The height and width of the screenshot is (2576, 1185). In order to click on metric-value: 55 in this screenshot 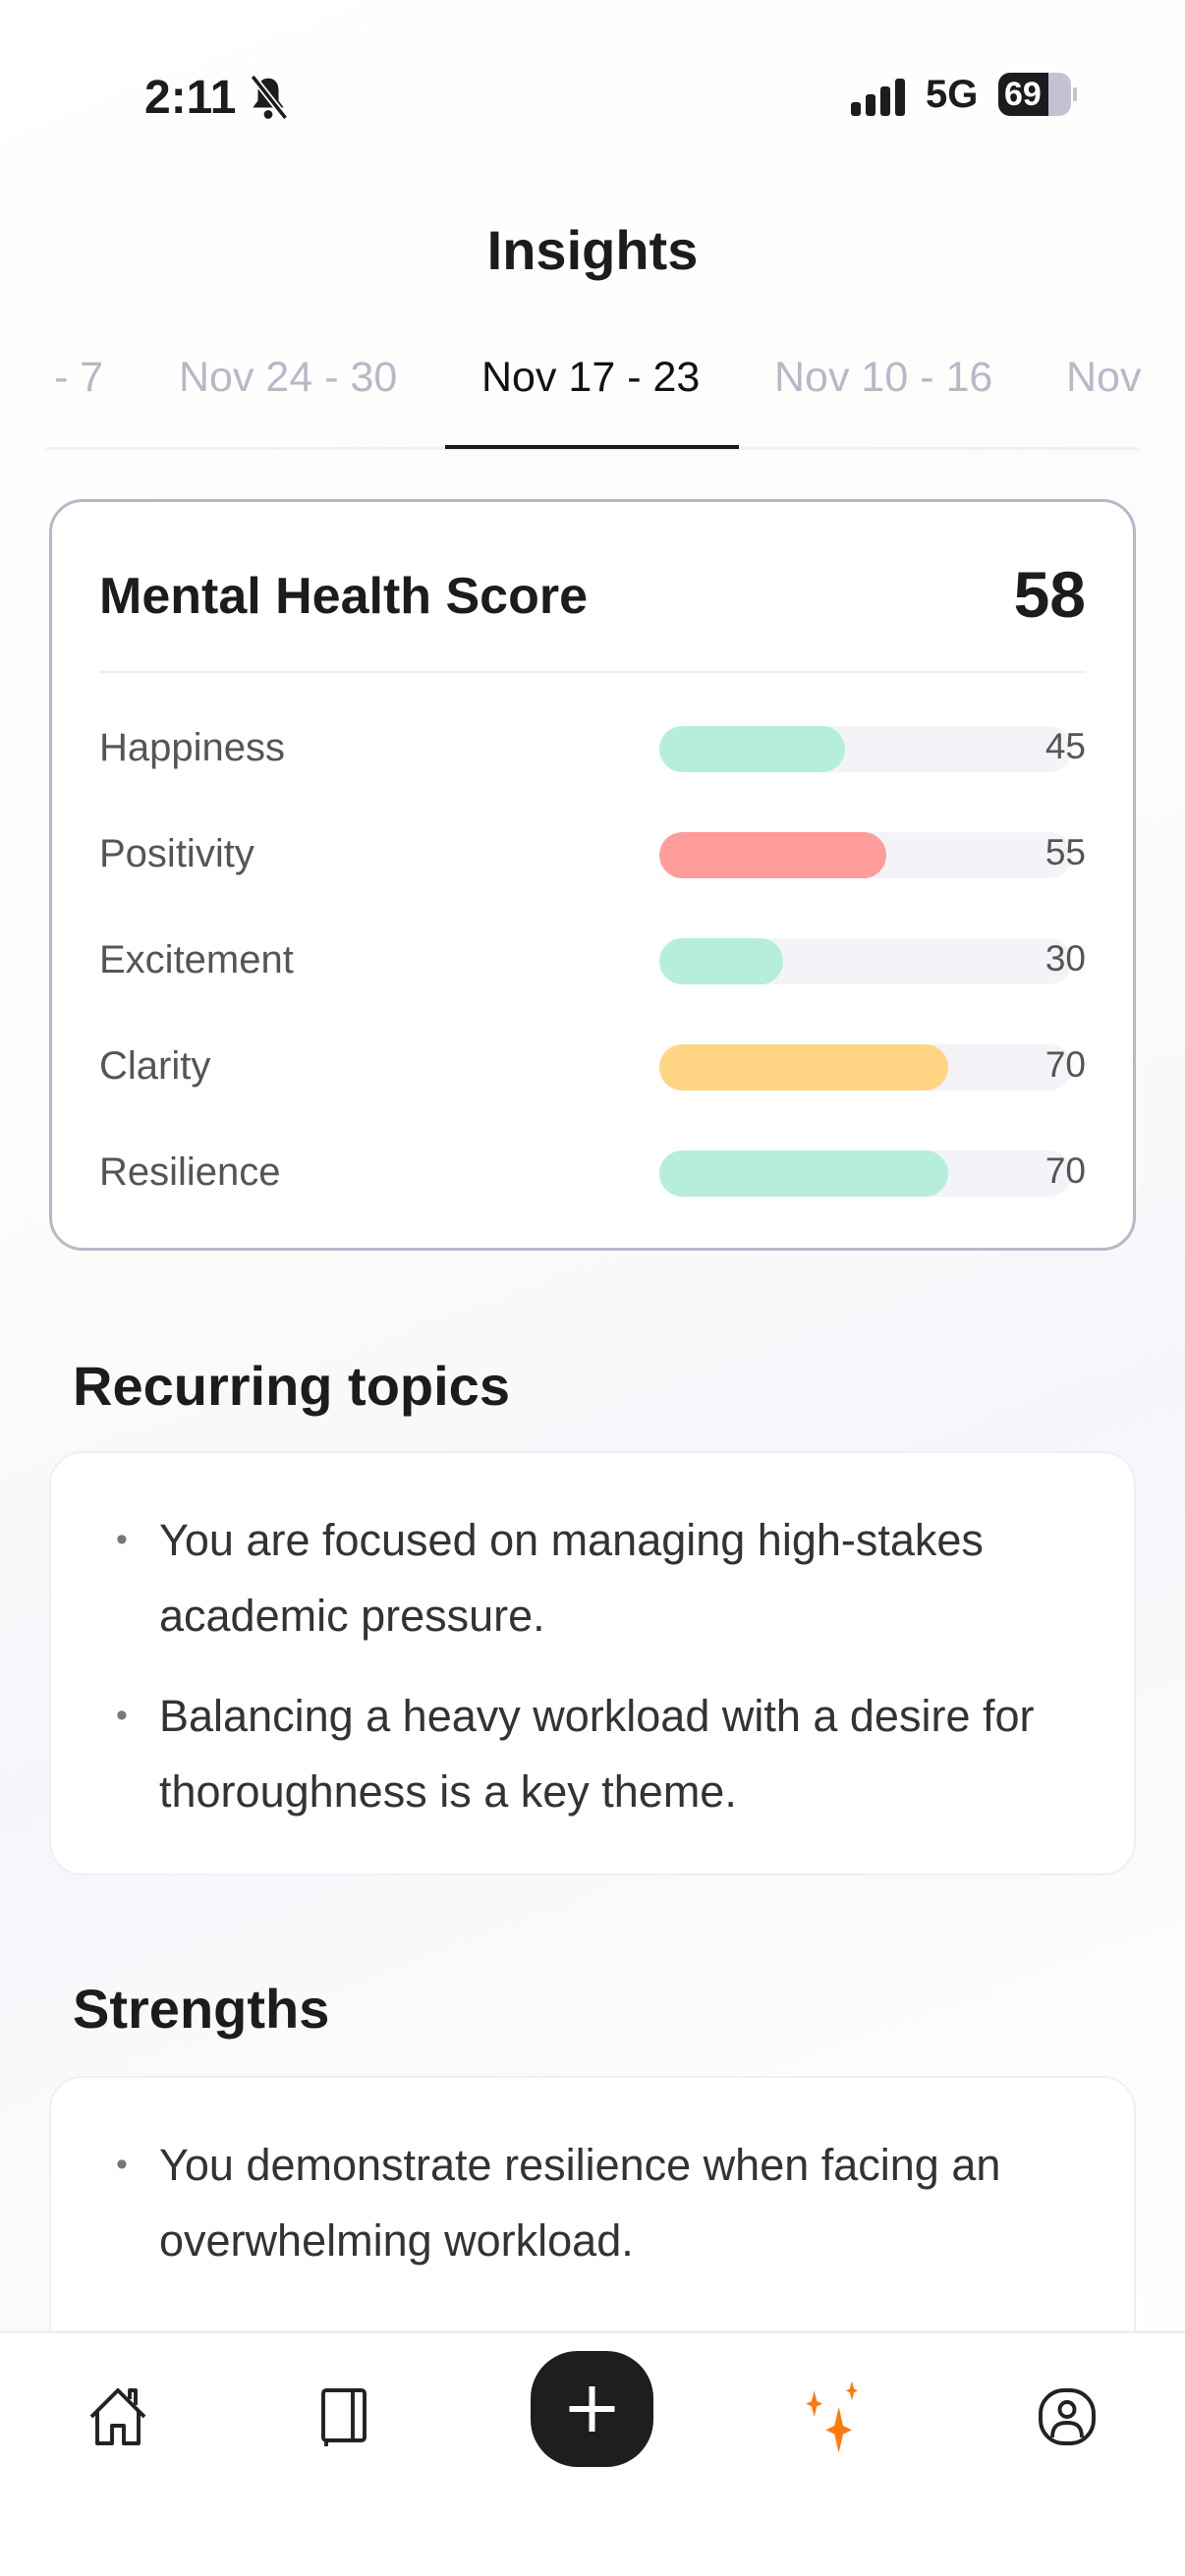, I will do `click(1065, 852)`.